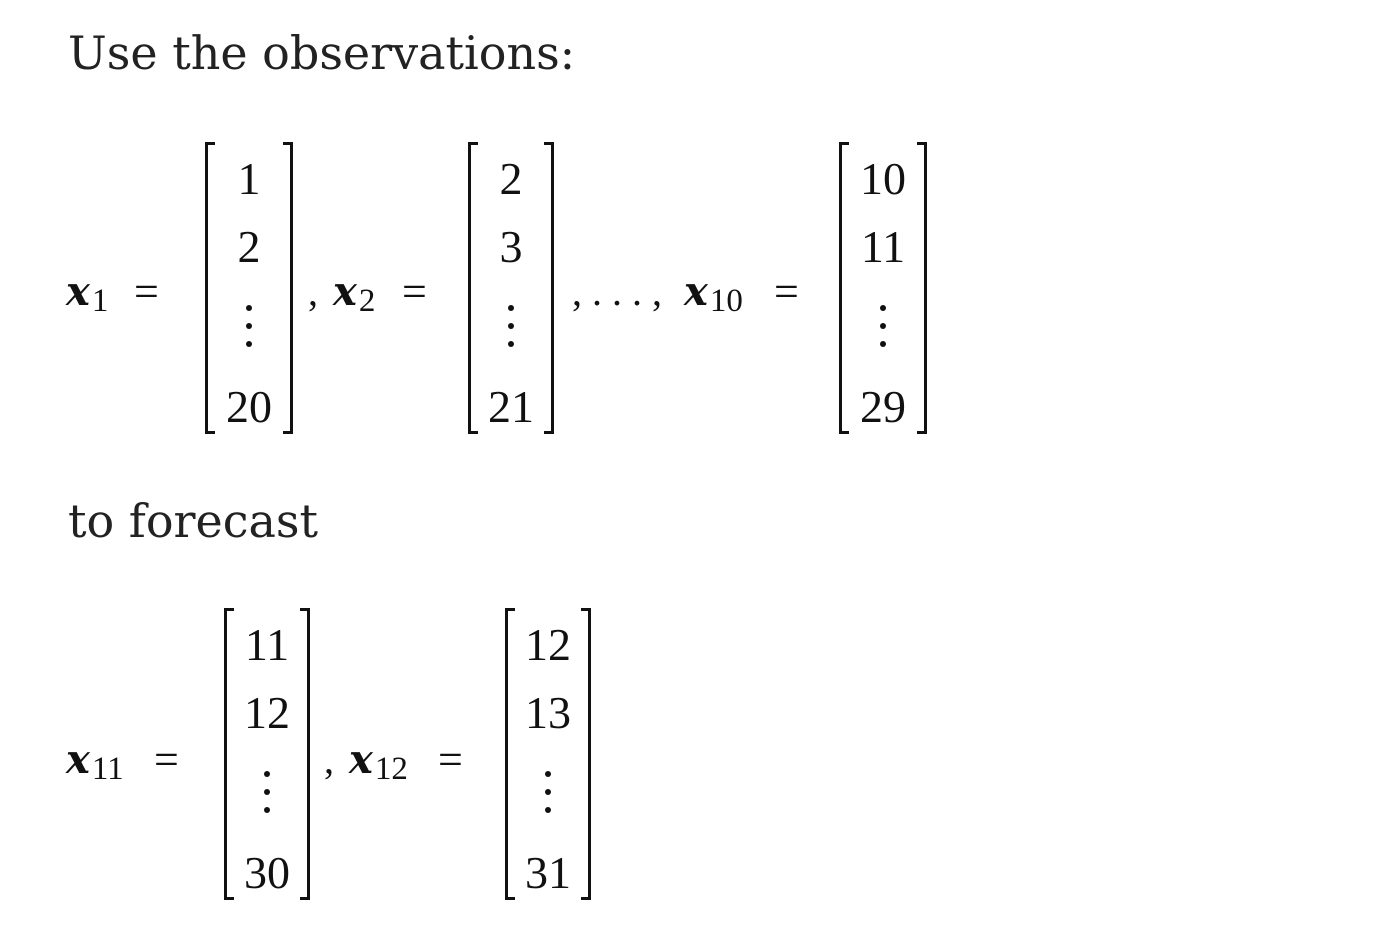 This screenshot has height=928, width=1400. I want to click on matrix-cell: 31, so click(548, 872).